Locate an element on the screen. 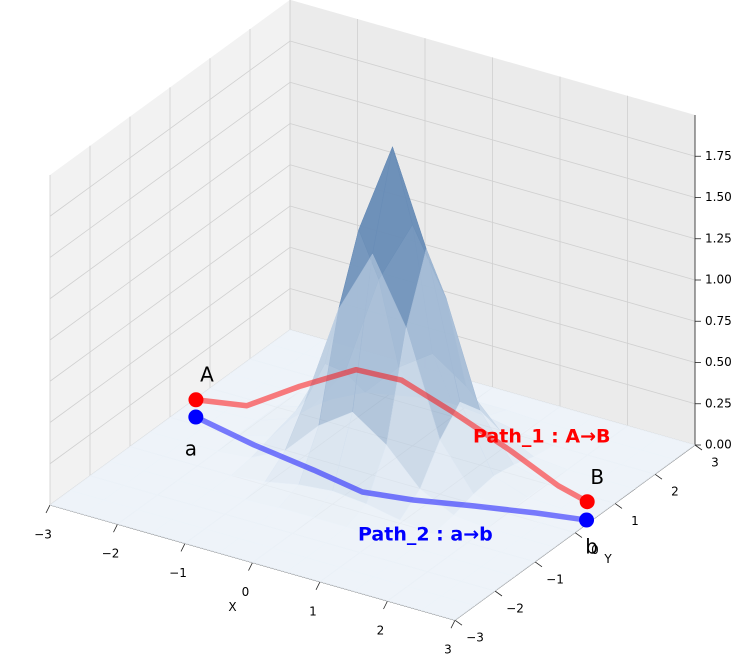 Image resolution: width=739 pixels, height=664 pixels. y-axis-label: Y is located at coordinates (607, 559).